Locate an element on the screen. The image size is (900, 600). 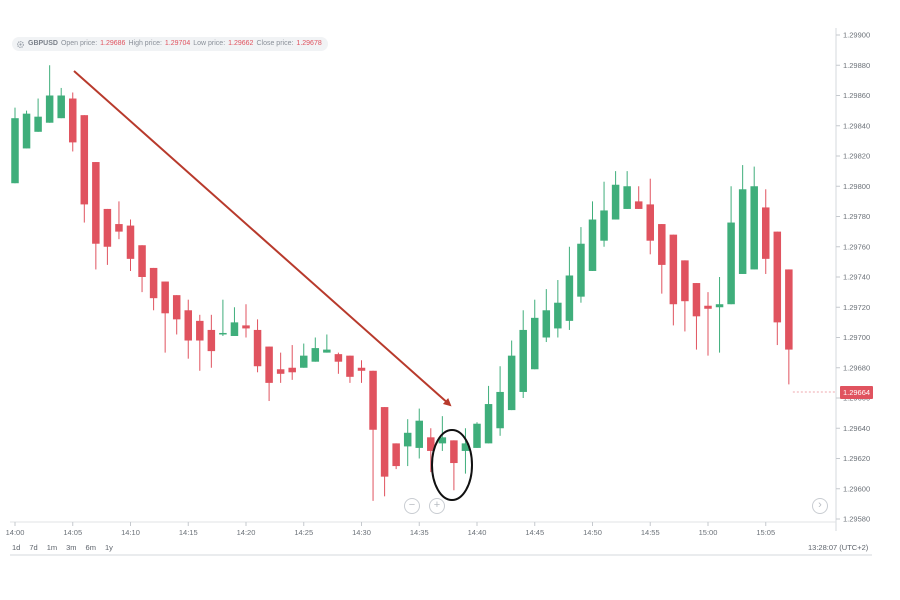
x-tick-label: 14:55 is located at coordinates (650, 532).